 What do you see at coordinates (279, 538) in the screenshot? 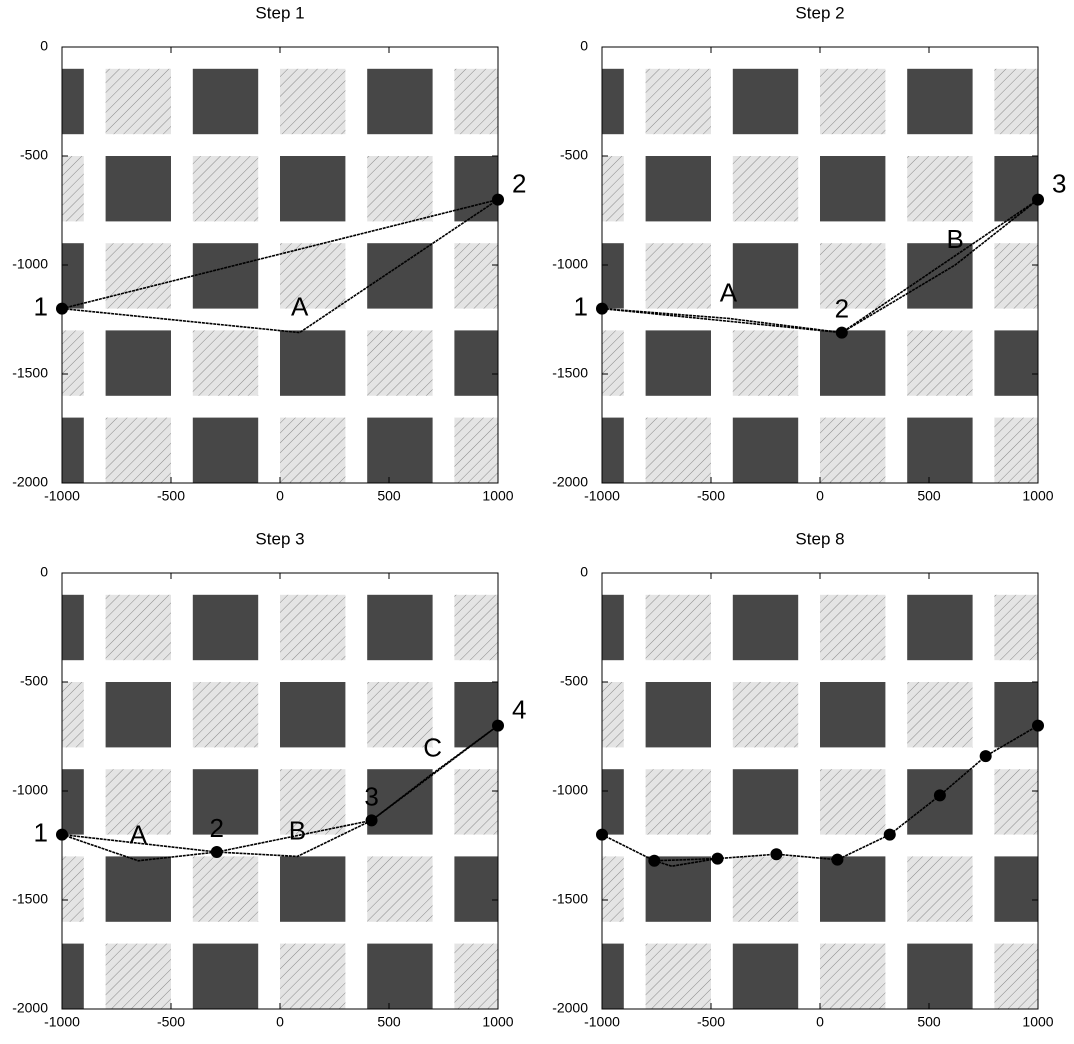
I see `chart-title: Step 3` at bounding box center [279, 538].